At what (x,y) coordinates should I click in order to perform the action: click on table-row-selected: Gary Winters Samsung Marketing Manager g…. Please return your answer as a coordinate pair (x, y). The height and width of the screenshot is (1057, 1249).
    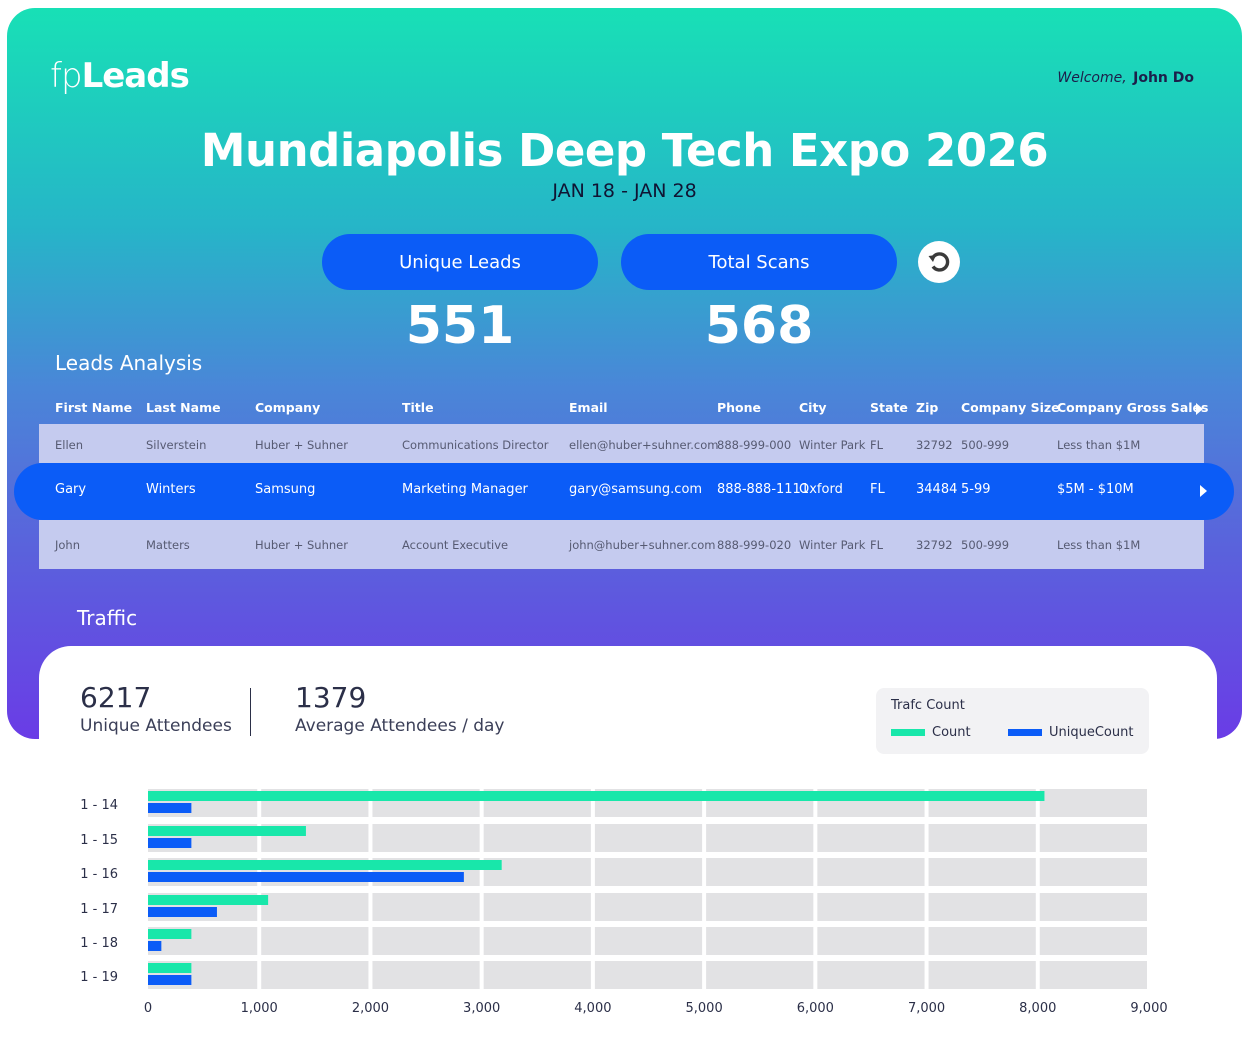
    Looking at the image, I should click on (624, 491).